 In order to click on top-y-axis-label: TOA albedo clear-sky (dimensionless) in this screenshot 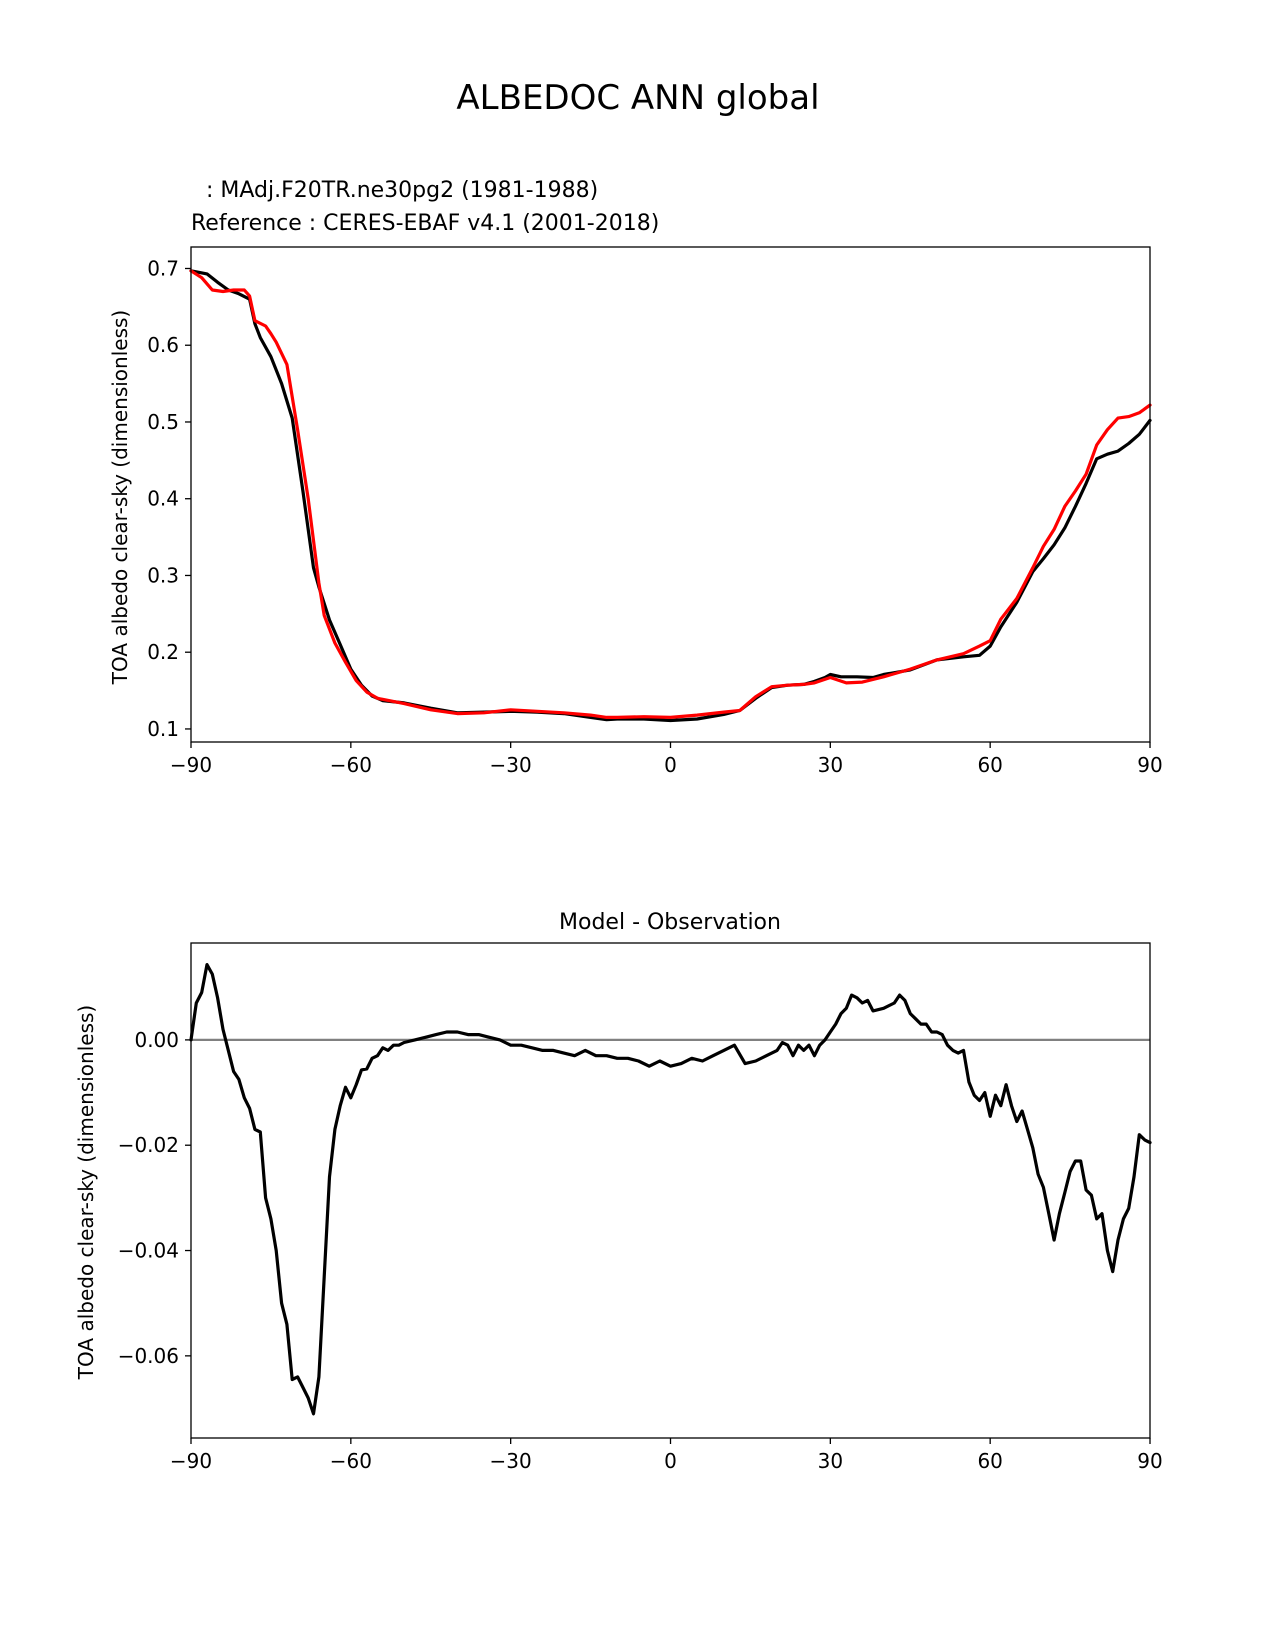, I will do `click(120, 497)`.